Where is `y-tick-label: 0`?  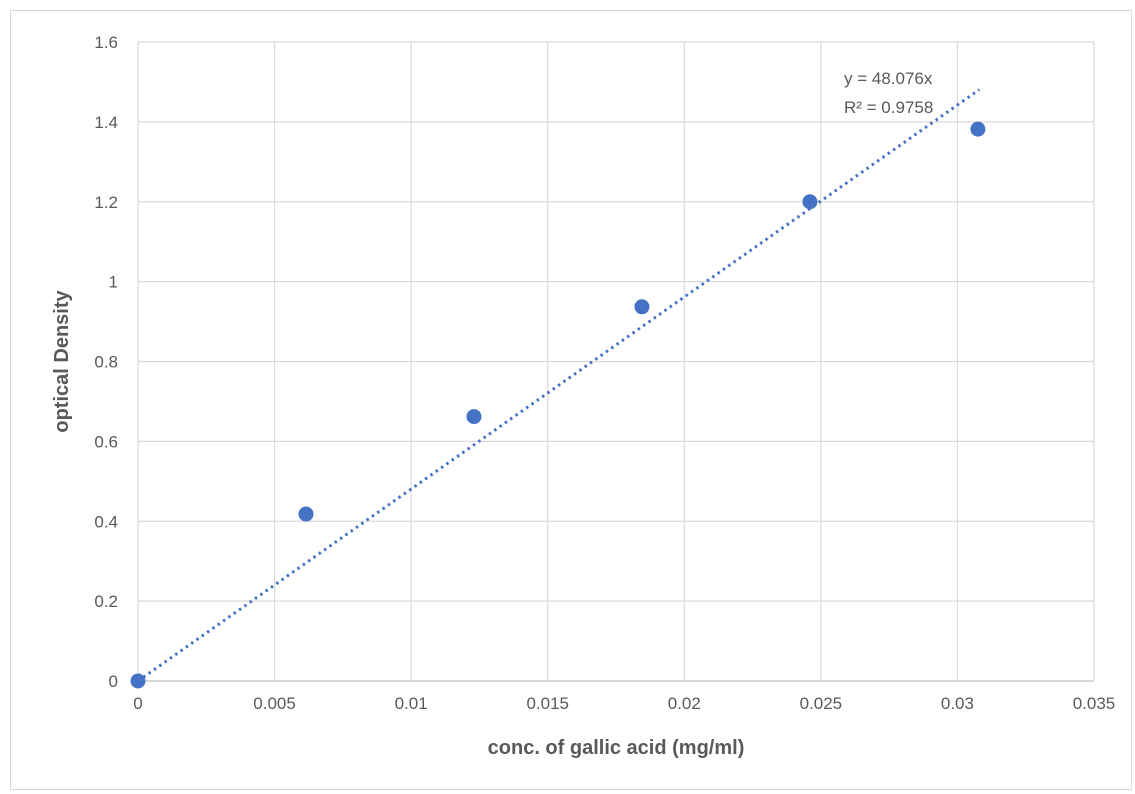 y-tick-label: 0 is located at coordinates (113, 681).